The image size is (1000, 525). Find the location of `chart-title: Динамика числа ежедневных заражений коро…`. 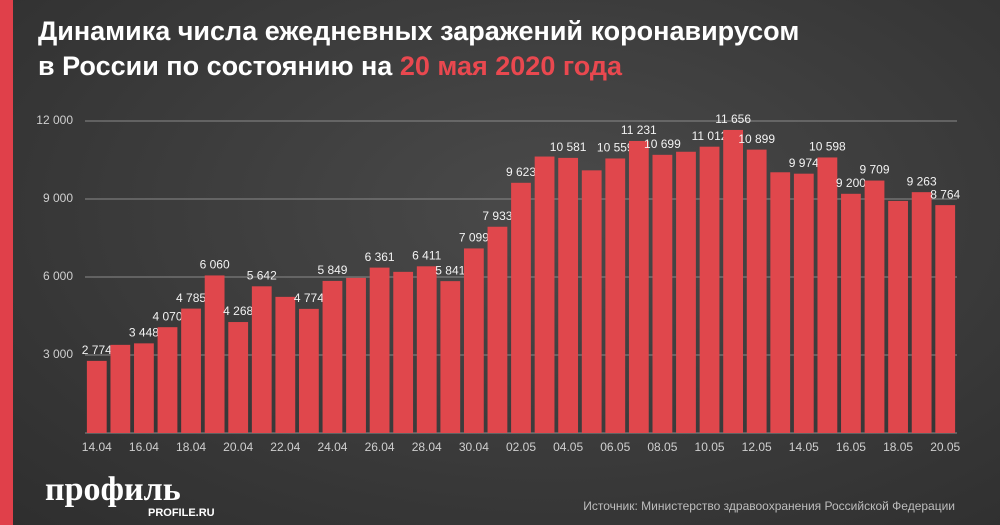

chart-title: Динамика числа ежедневных заражений коро… is located at coordinates (418, 31).